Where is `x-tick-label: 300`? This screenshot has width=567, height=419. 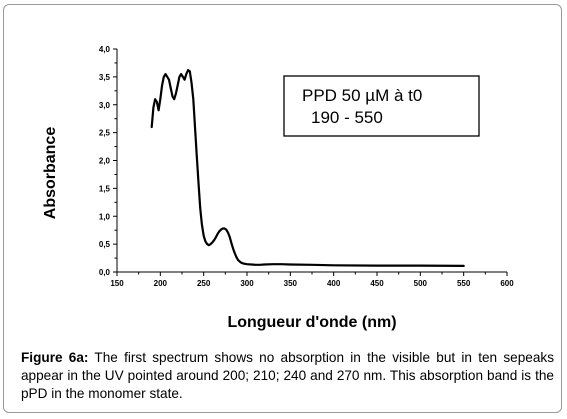 x-tick-label: 300 is located at coordinates (247, 283).